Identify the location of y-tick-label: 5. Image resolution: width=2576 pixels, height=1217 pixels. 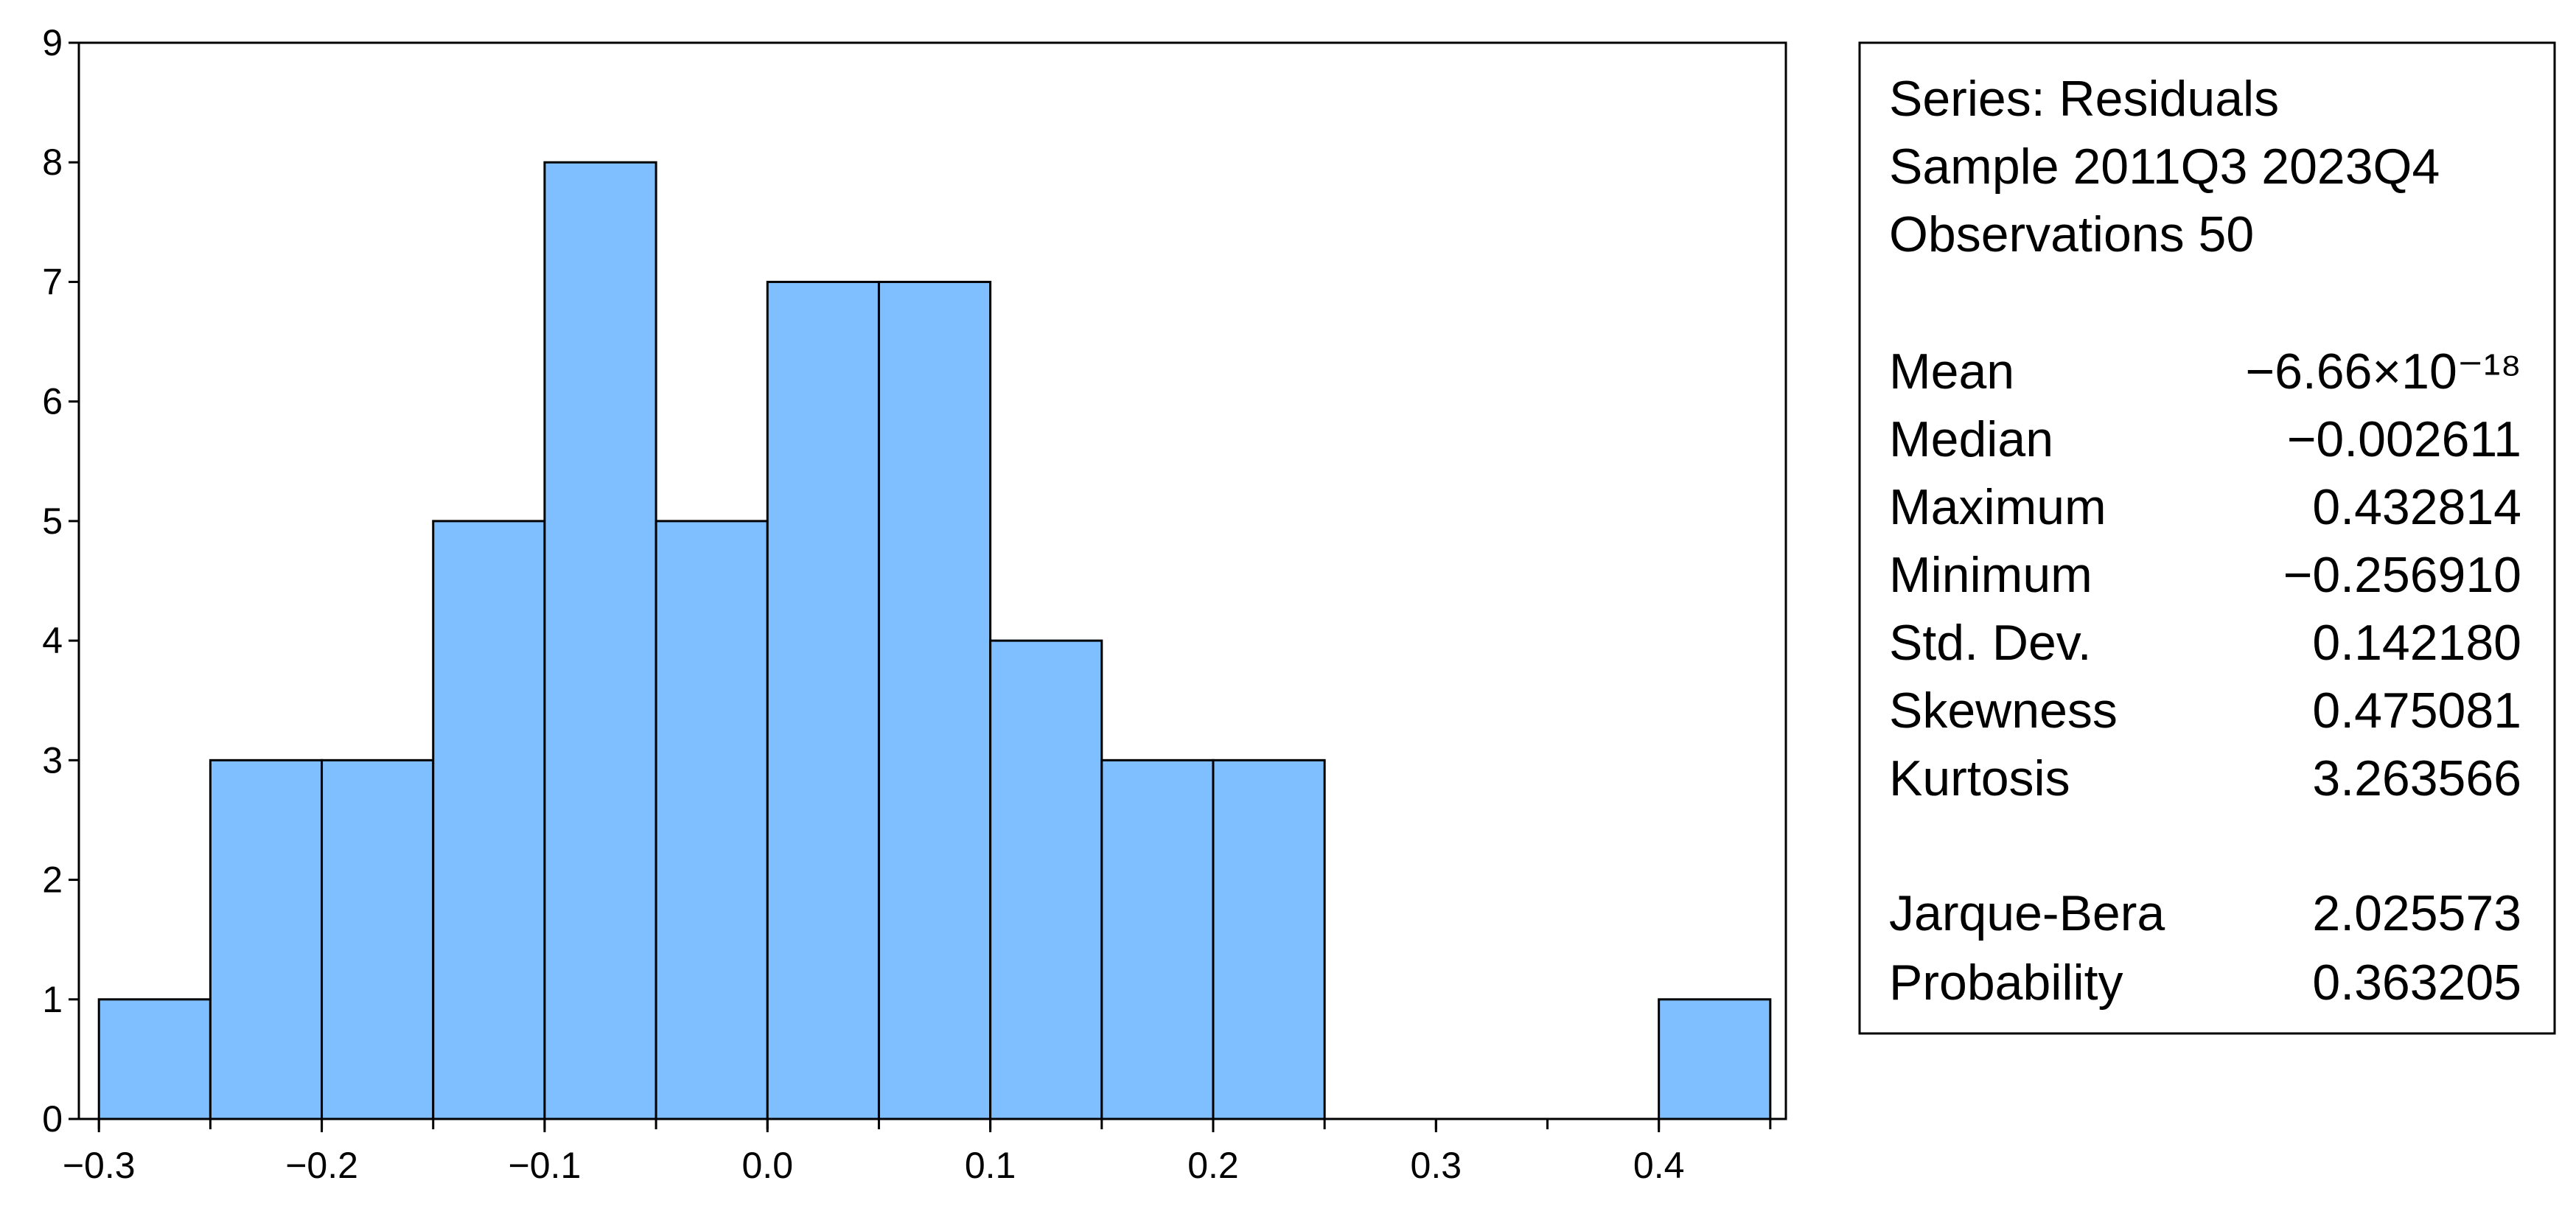
(52, 521).